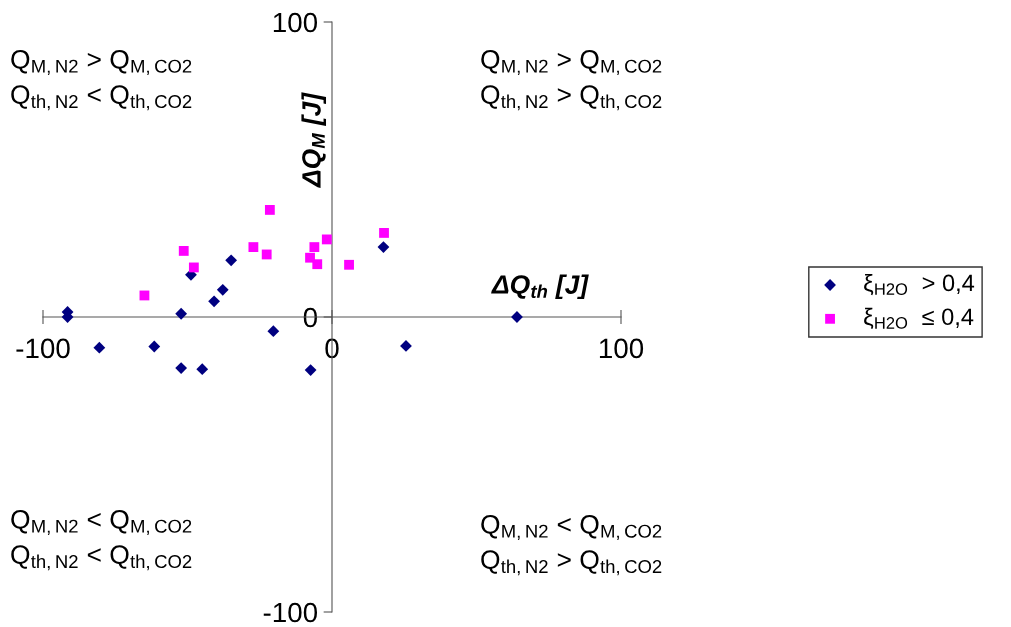  What do you see at coordinates (290, 612) in the screenshot?
I see `y-tick-label: -100` at bounding box center [290, 612].